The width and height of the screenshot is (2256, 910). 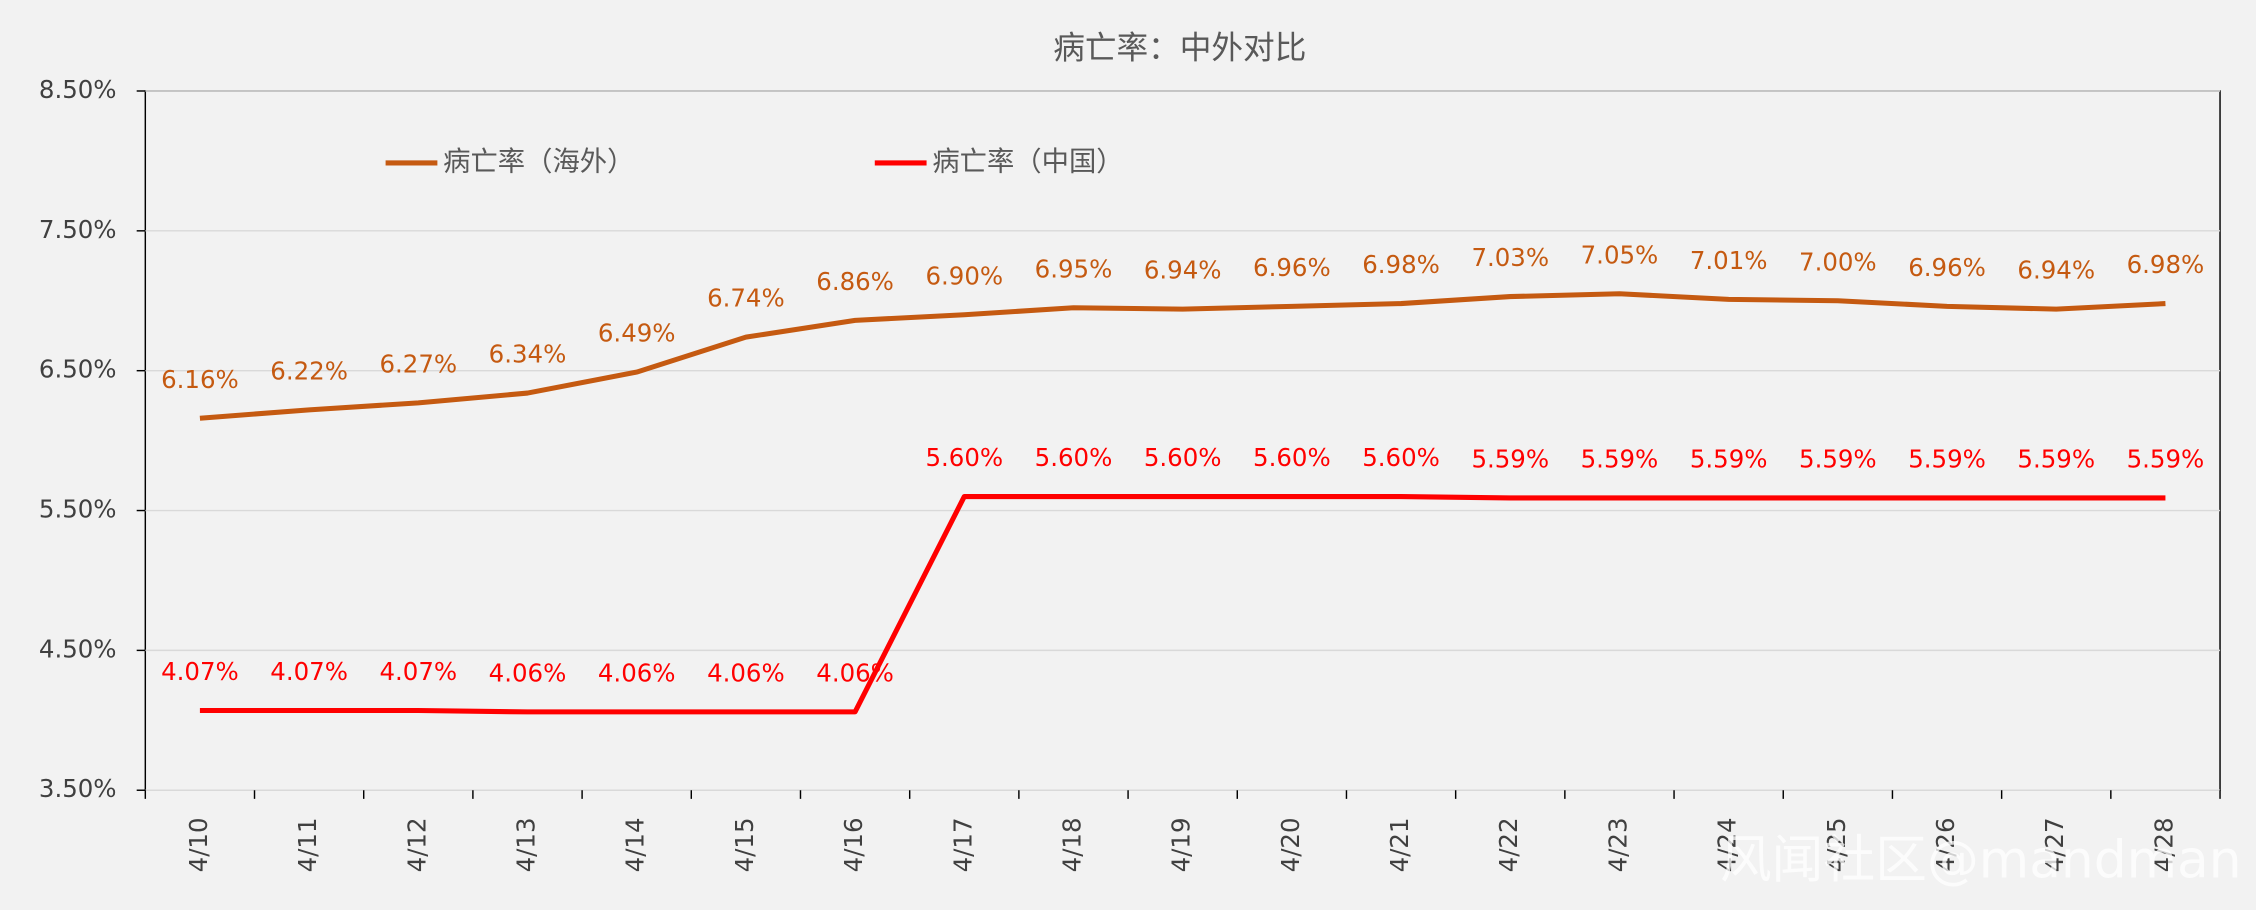 I want to click on chart-title: 病亡率：中外对比, so click(x=1179, y=48).